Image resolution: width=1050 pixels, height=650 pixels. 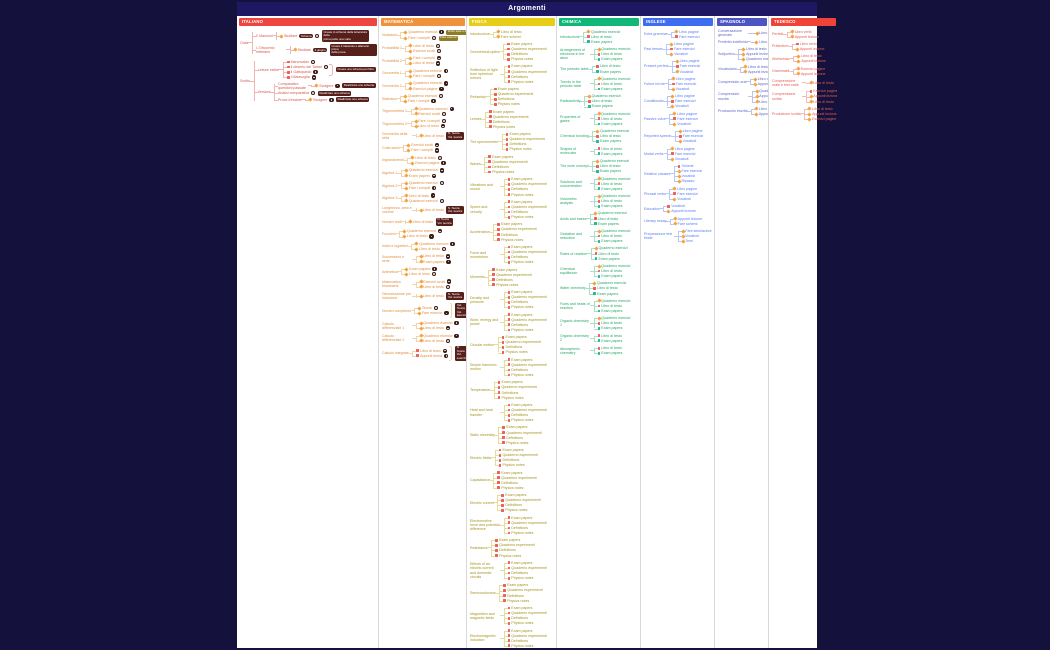 I want to click on column-header-matematica: MATEMATICA, so click(x=423, y=22).